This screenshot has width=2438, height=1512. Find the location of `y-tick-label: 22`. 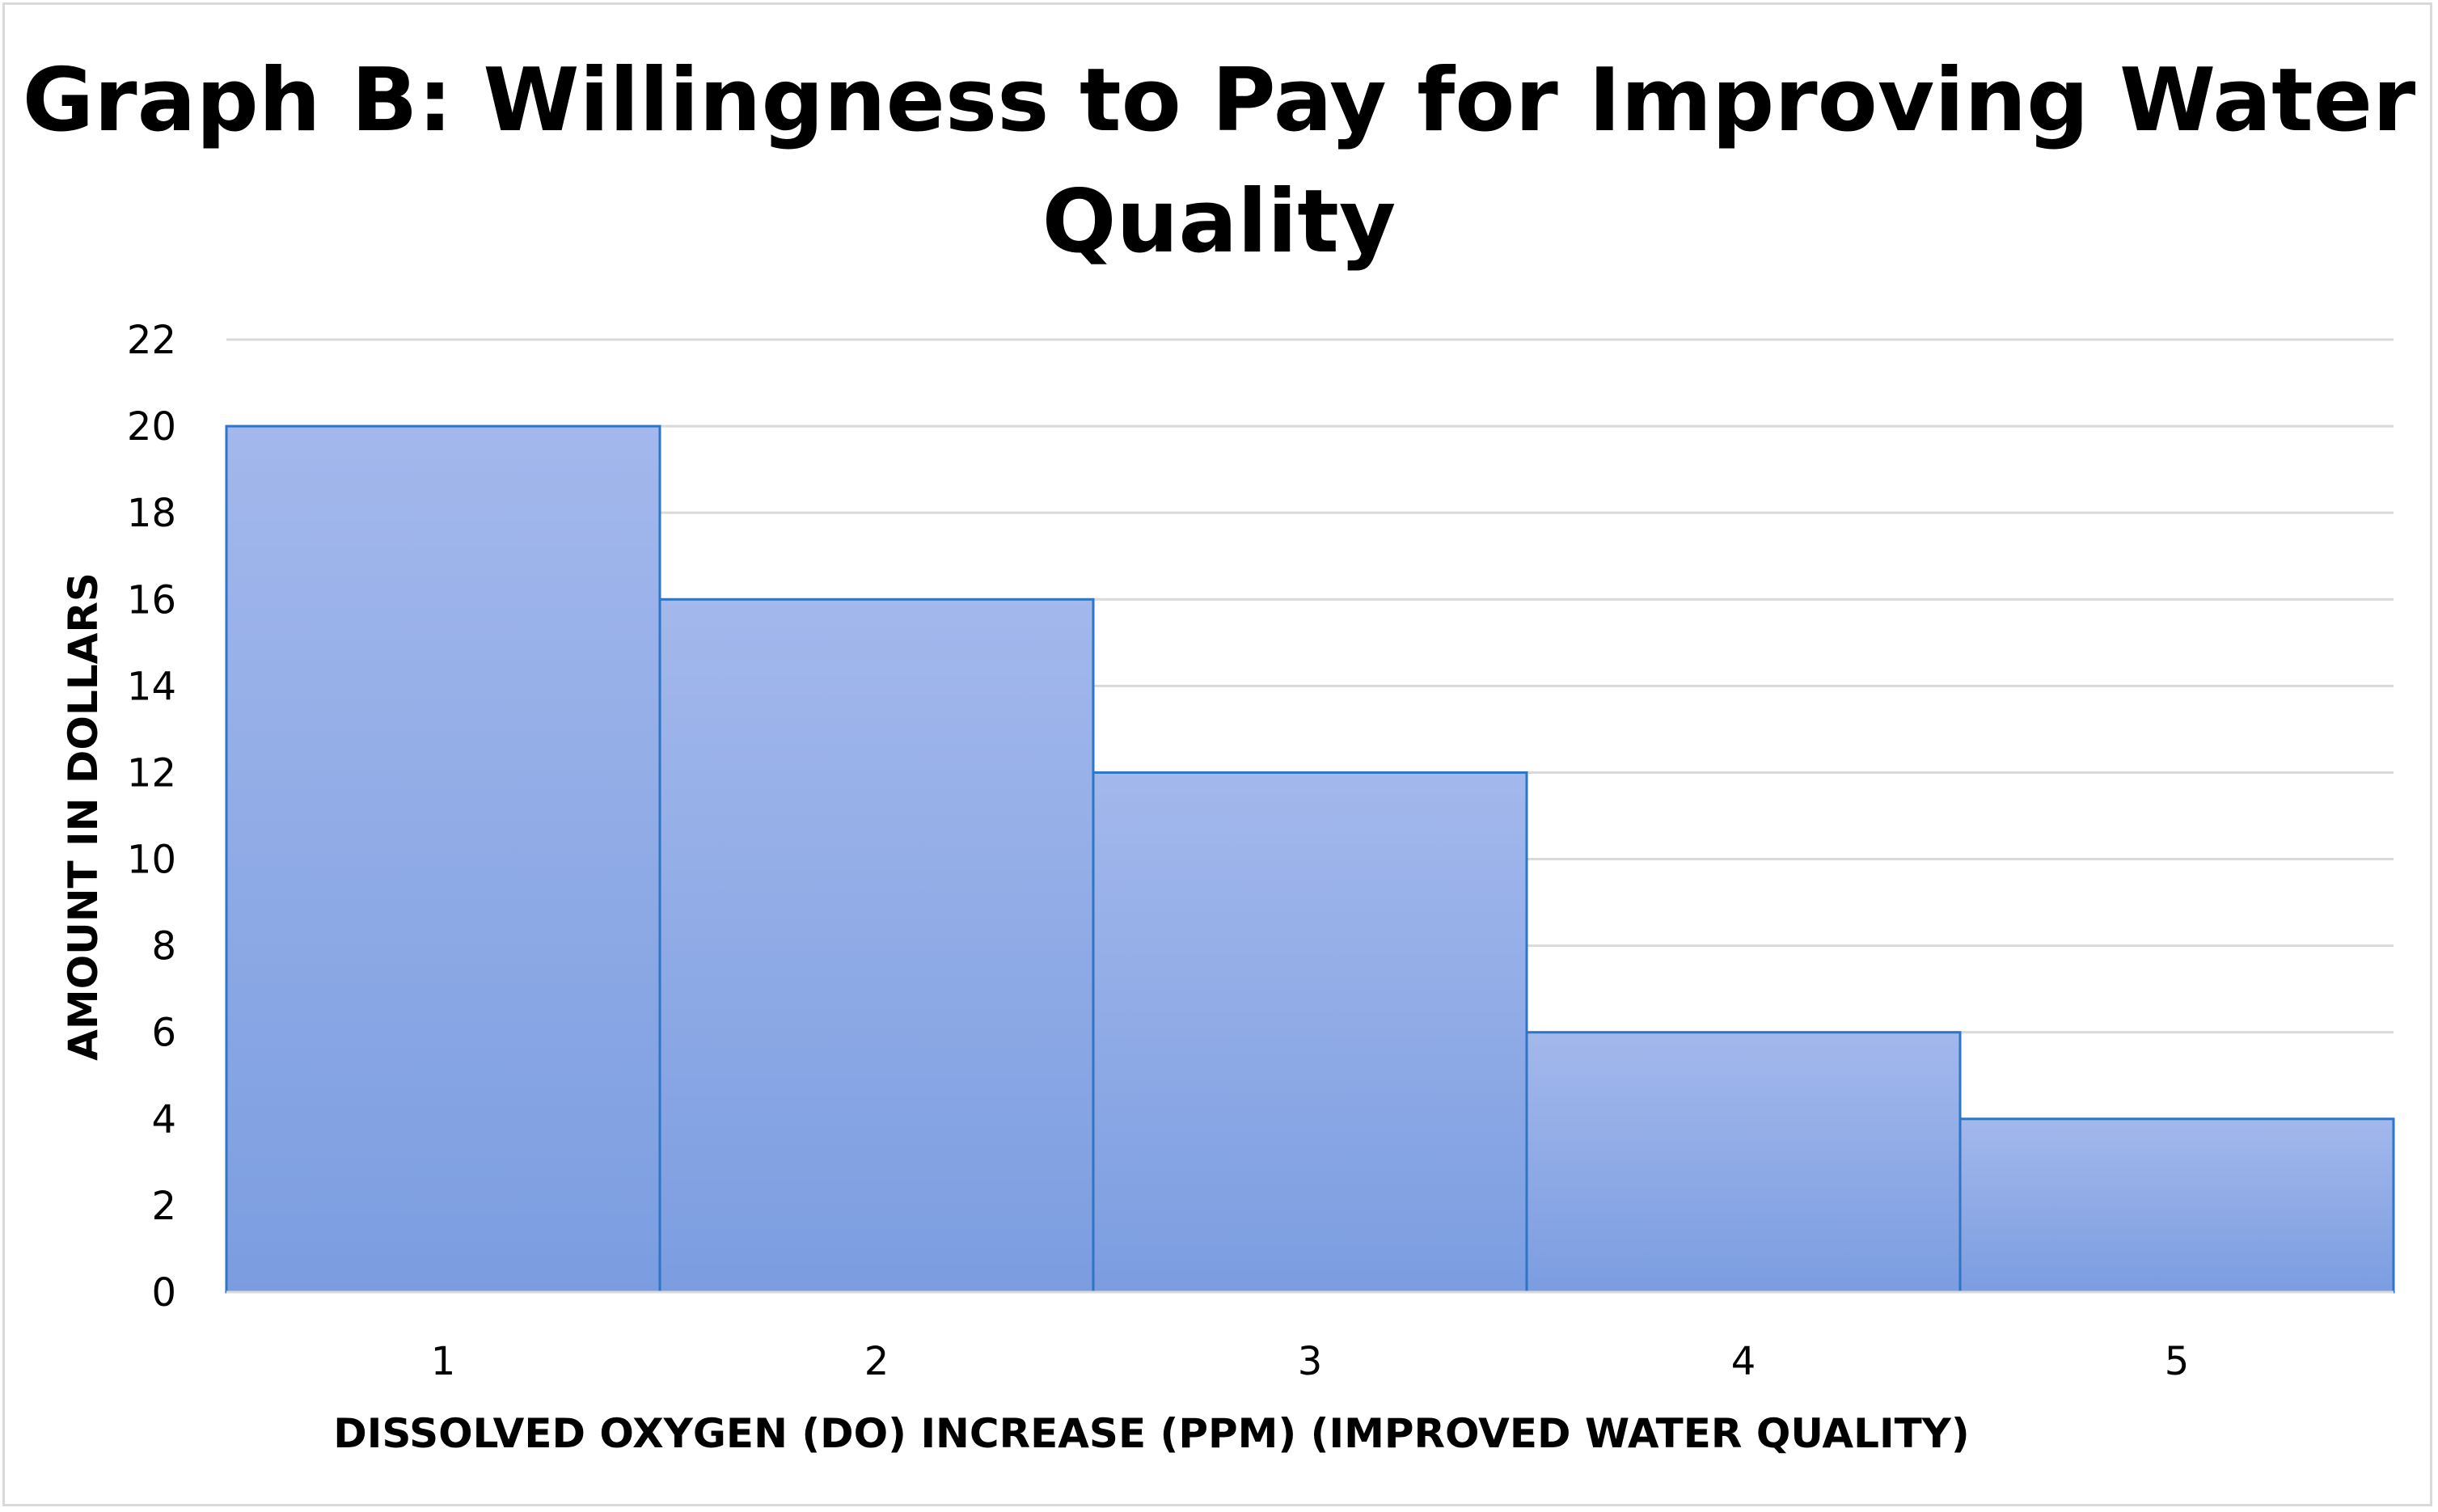

y-tick-label: 22 is located at coordinates (151, 340).